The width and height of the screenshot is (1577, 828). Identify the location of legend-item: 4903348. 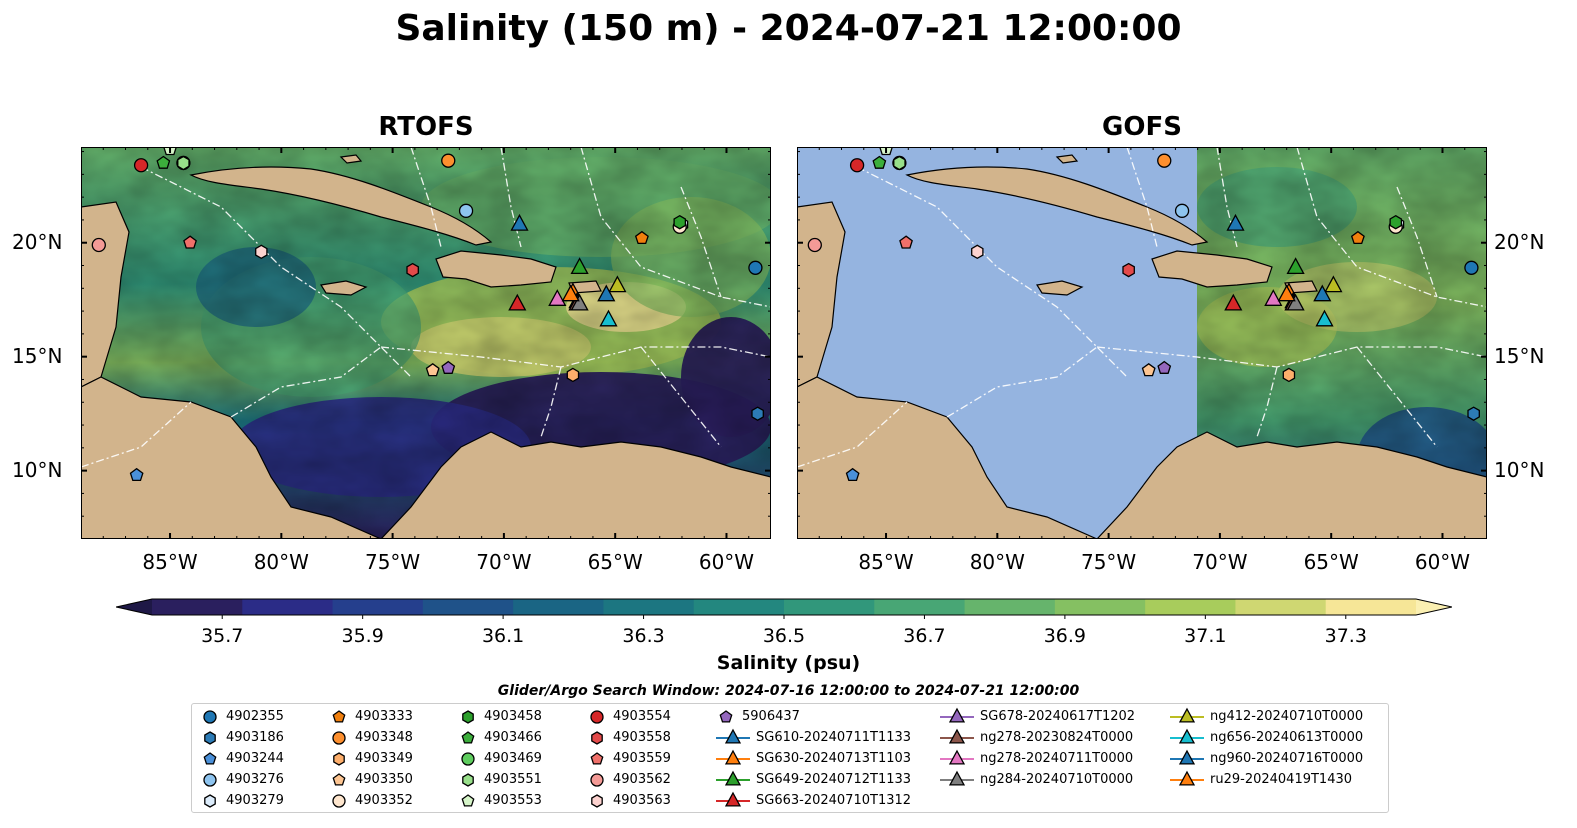
(371, 737).